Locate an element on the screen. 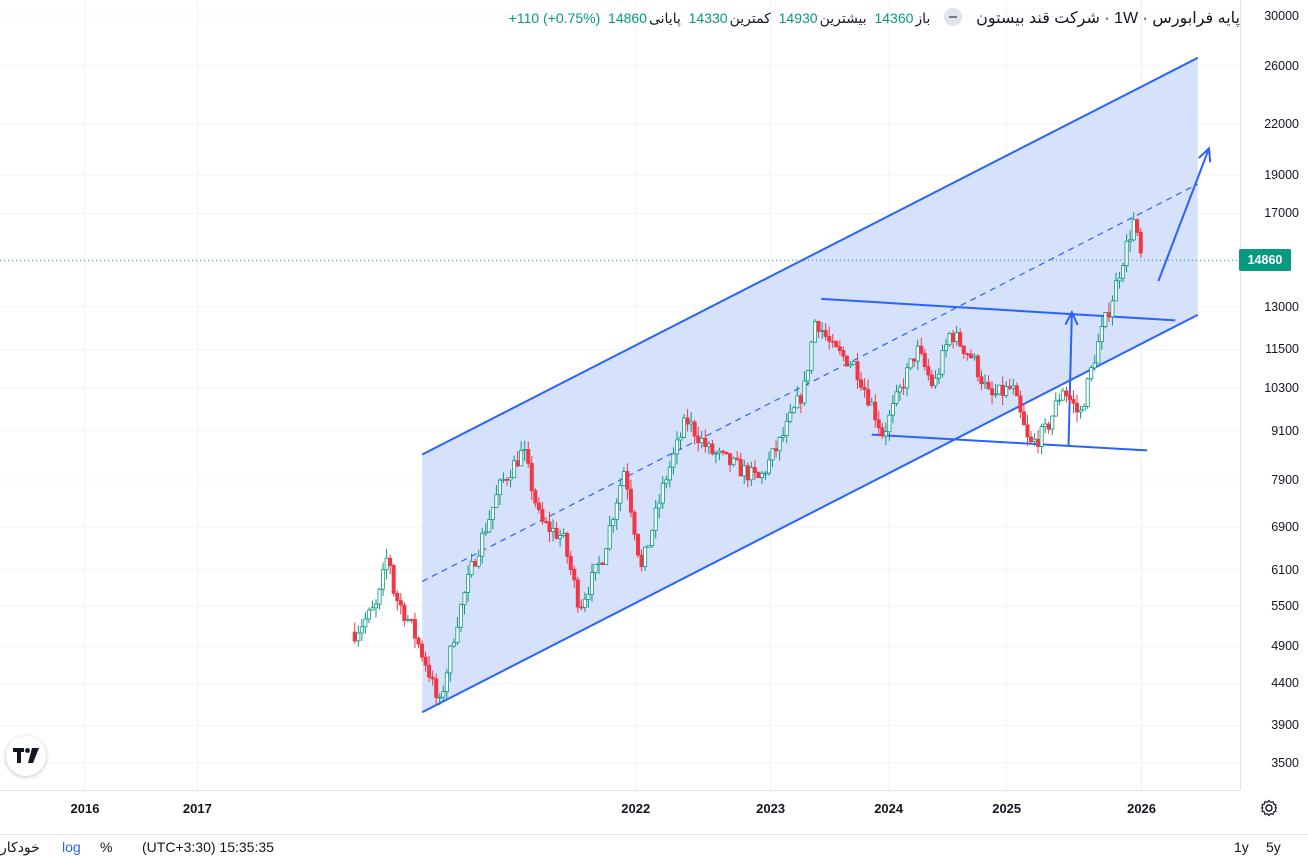  projection-arrow-head is located at coordinates (1205, 154).